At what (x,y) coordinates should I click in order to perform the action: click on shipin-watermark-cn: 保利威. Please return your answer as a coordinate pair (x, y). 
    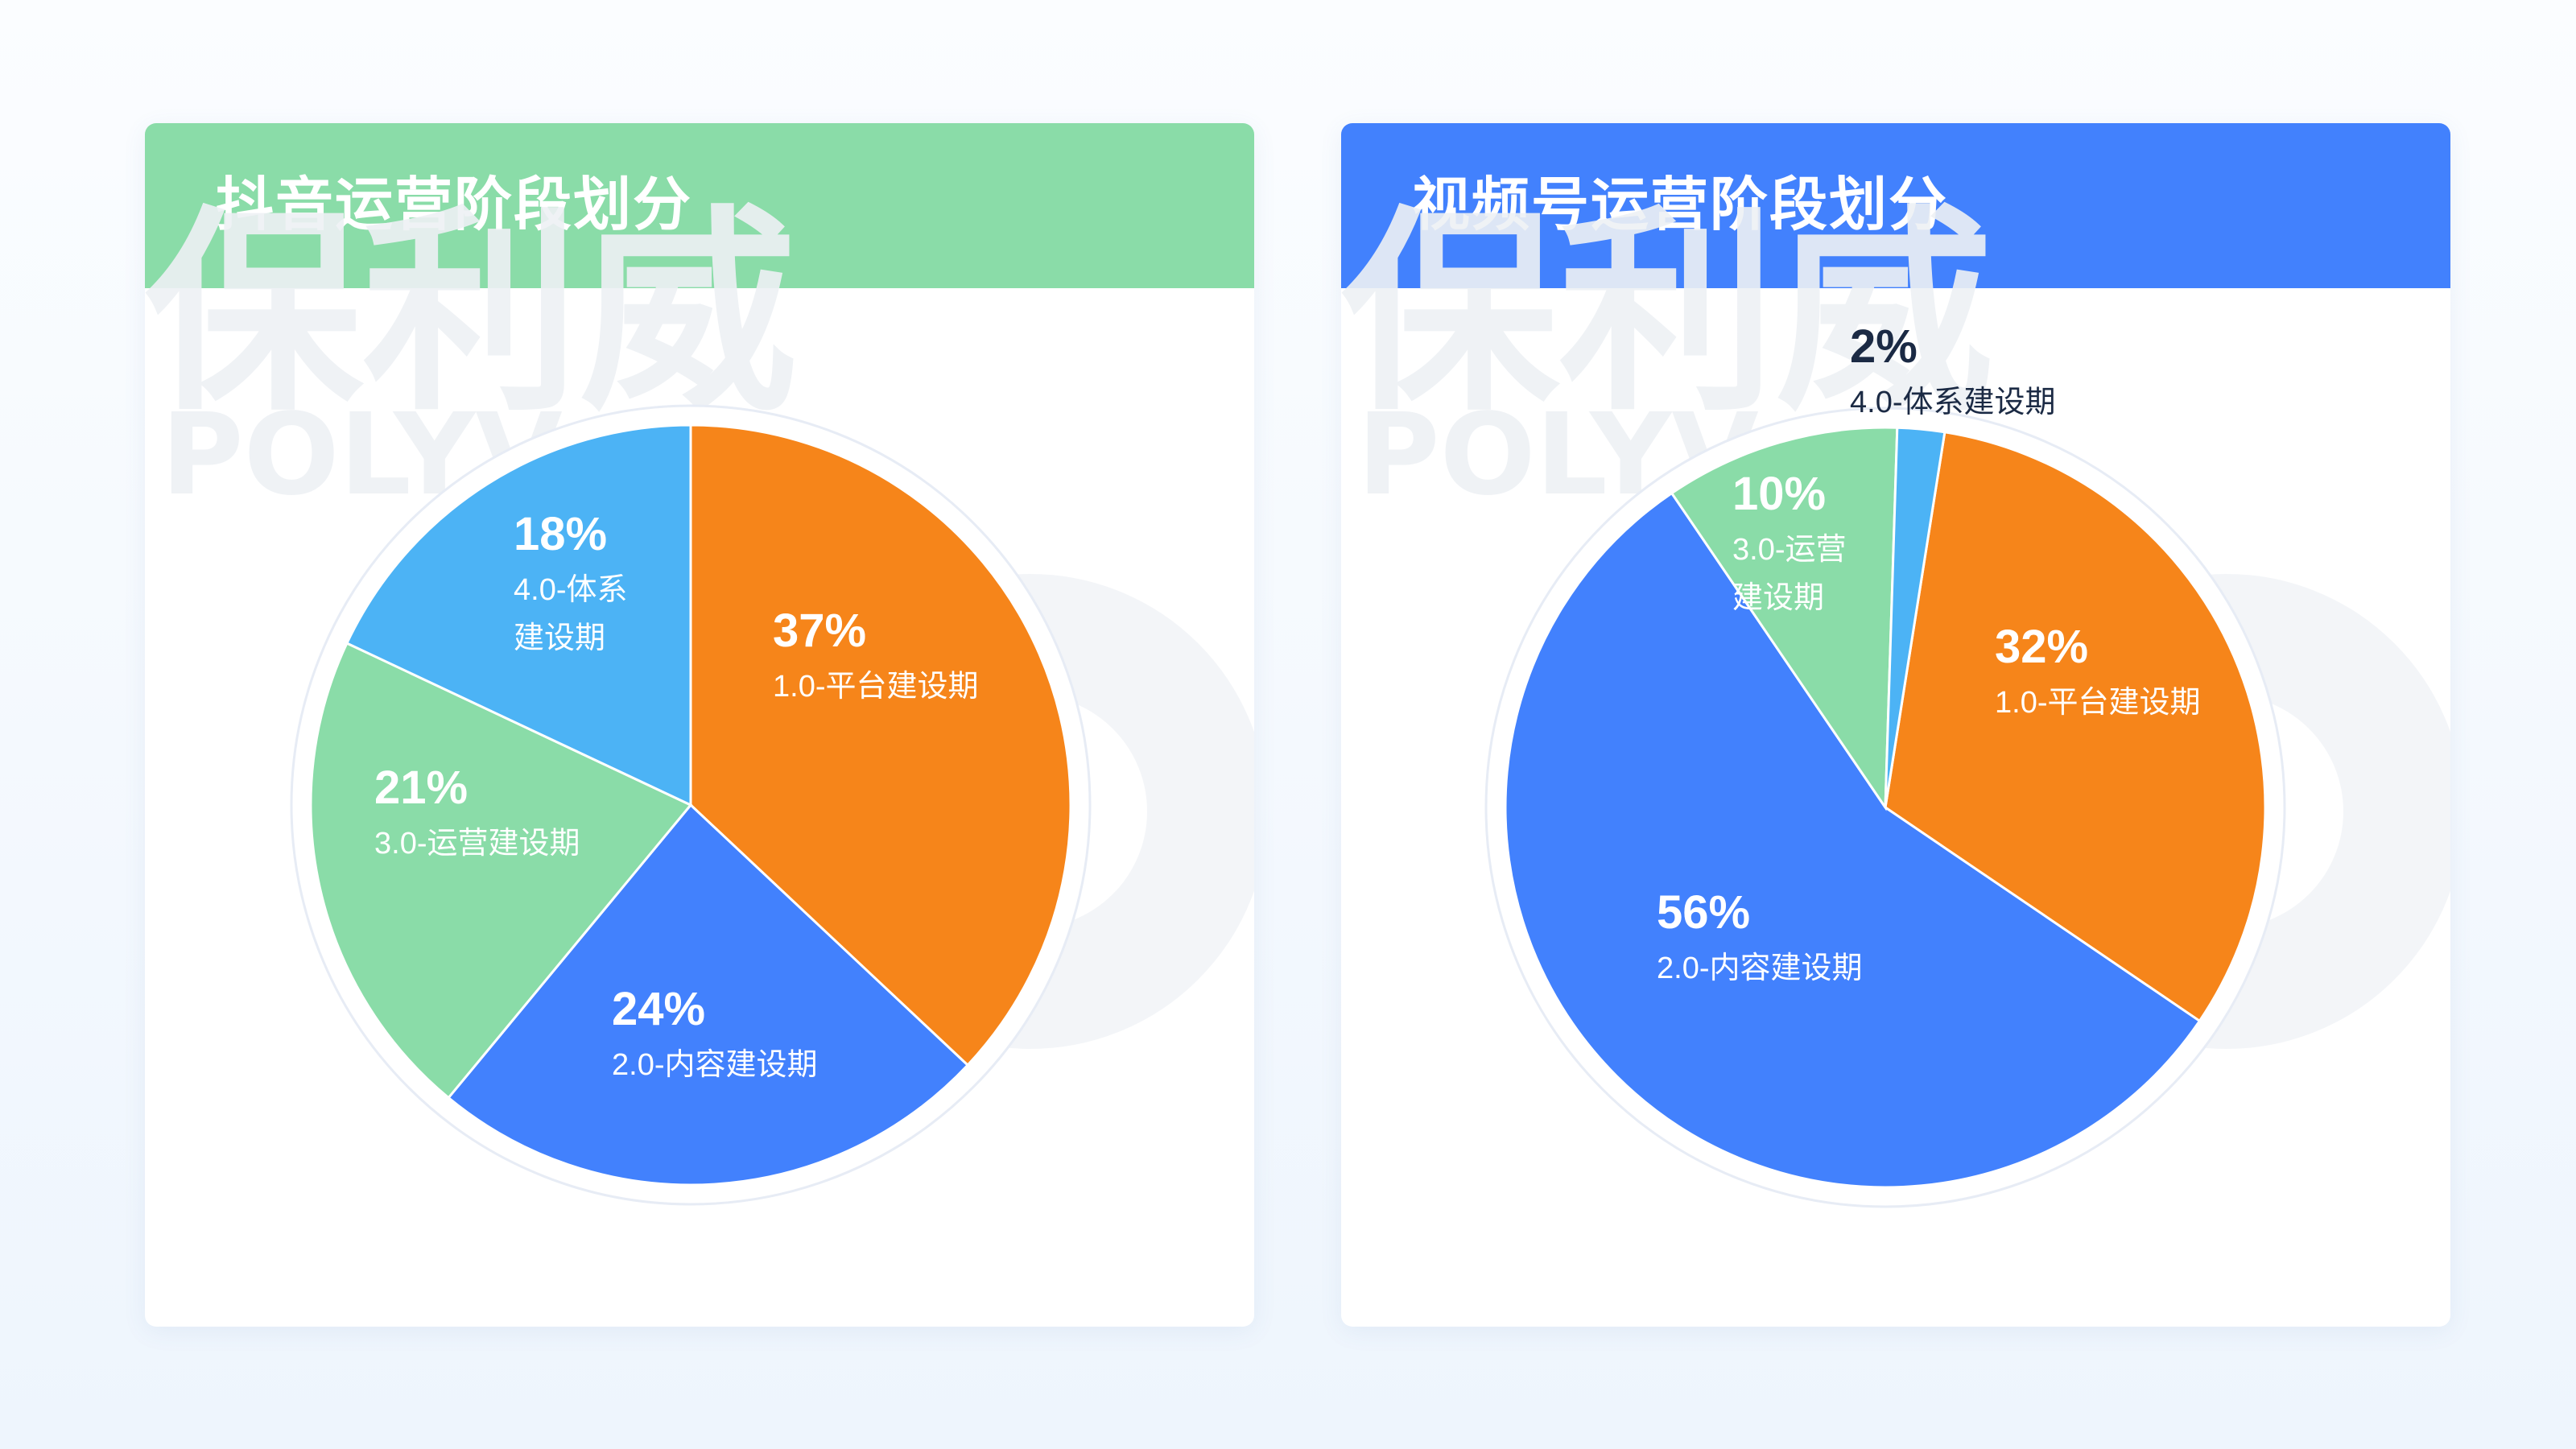
    Looking at the image, I should click on (1667, 313).